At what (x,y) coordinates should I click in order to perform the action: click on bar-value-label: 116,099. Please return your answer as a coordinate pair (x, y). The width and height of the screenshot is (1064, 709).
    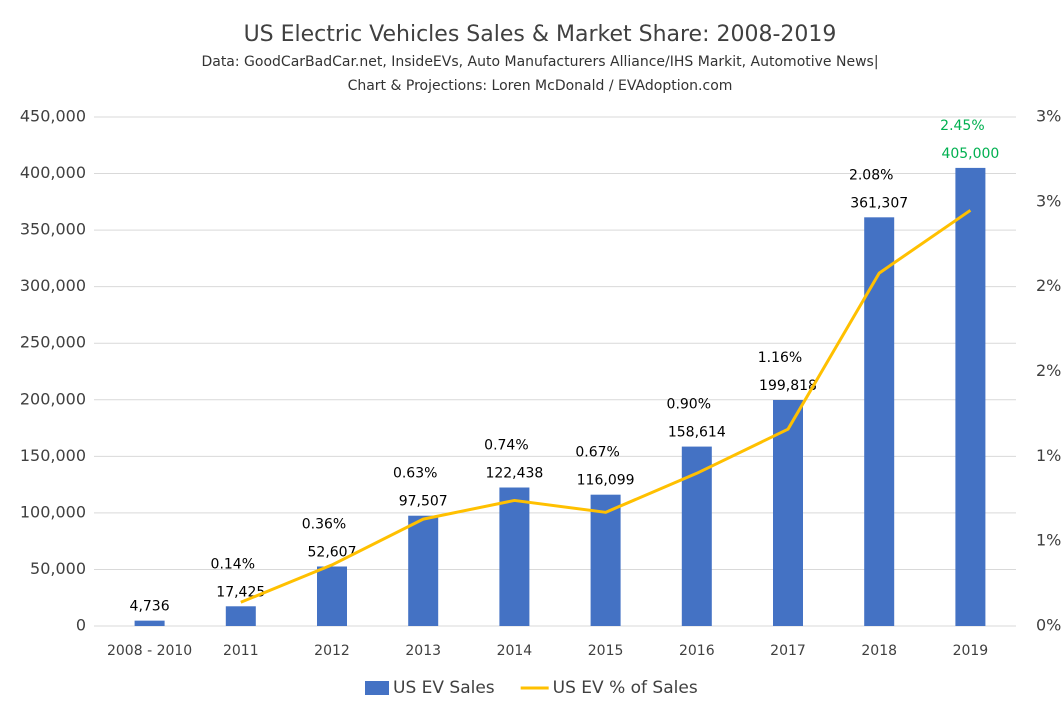
    Looking at the image, I should click on (606, 481).